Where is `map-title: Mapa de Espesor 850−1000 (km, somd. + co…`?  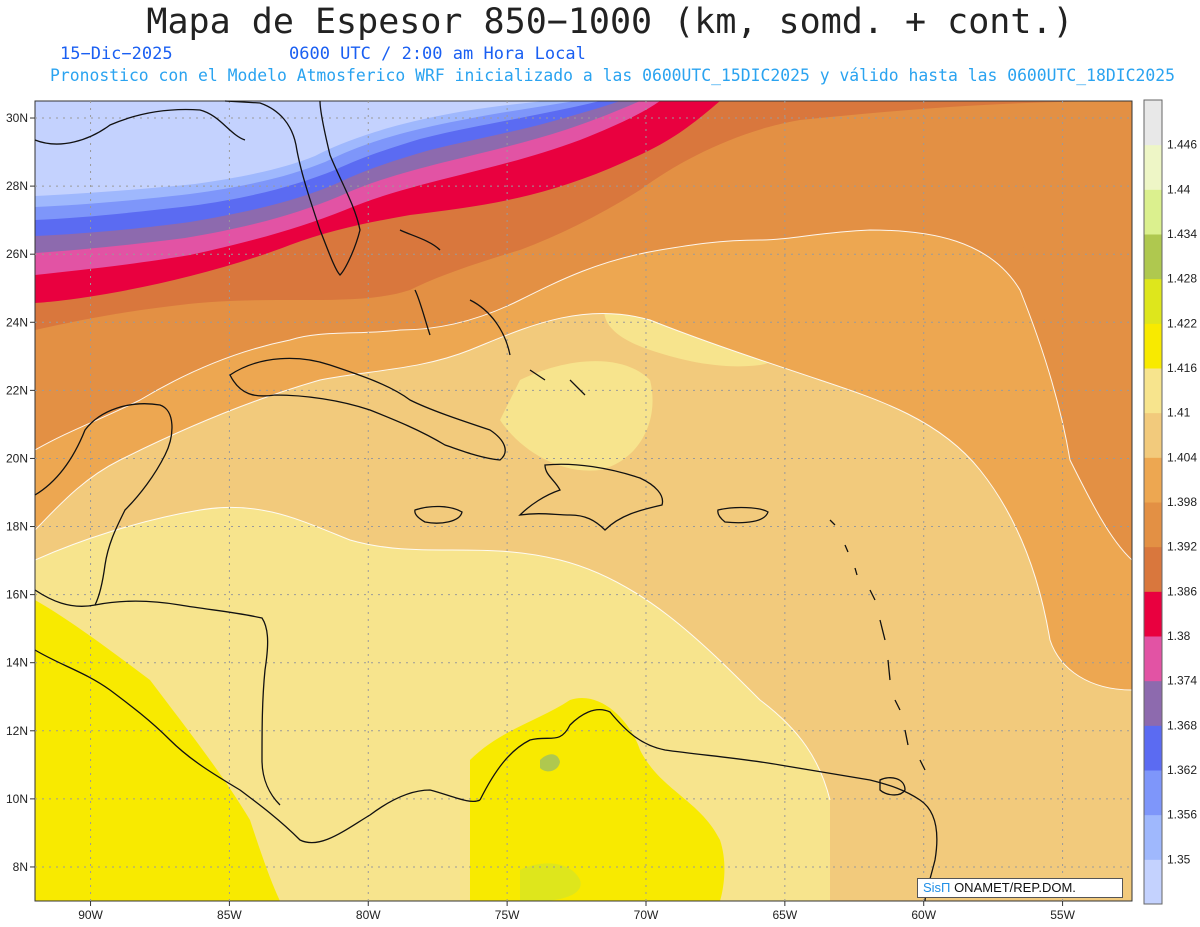 map-title: Mapa de Espesor 850−1000 (km, somd. + co… is located at coordinates (610, 22).